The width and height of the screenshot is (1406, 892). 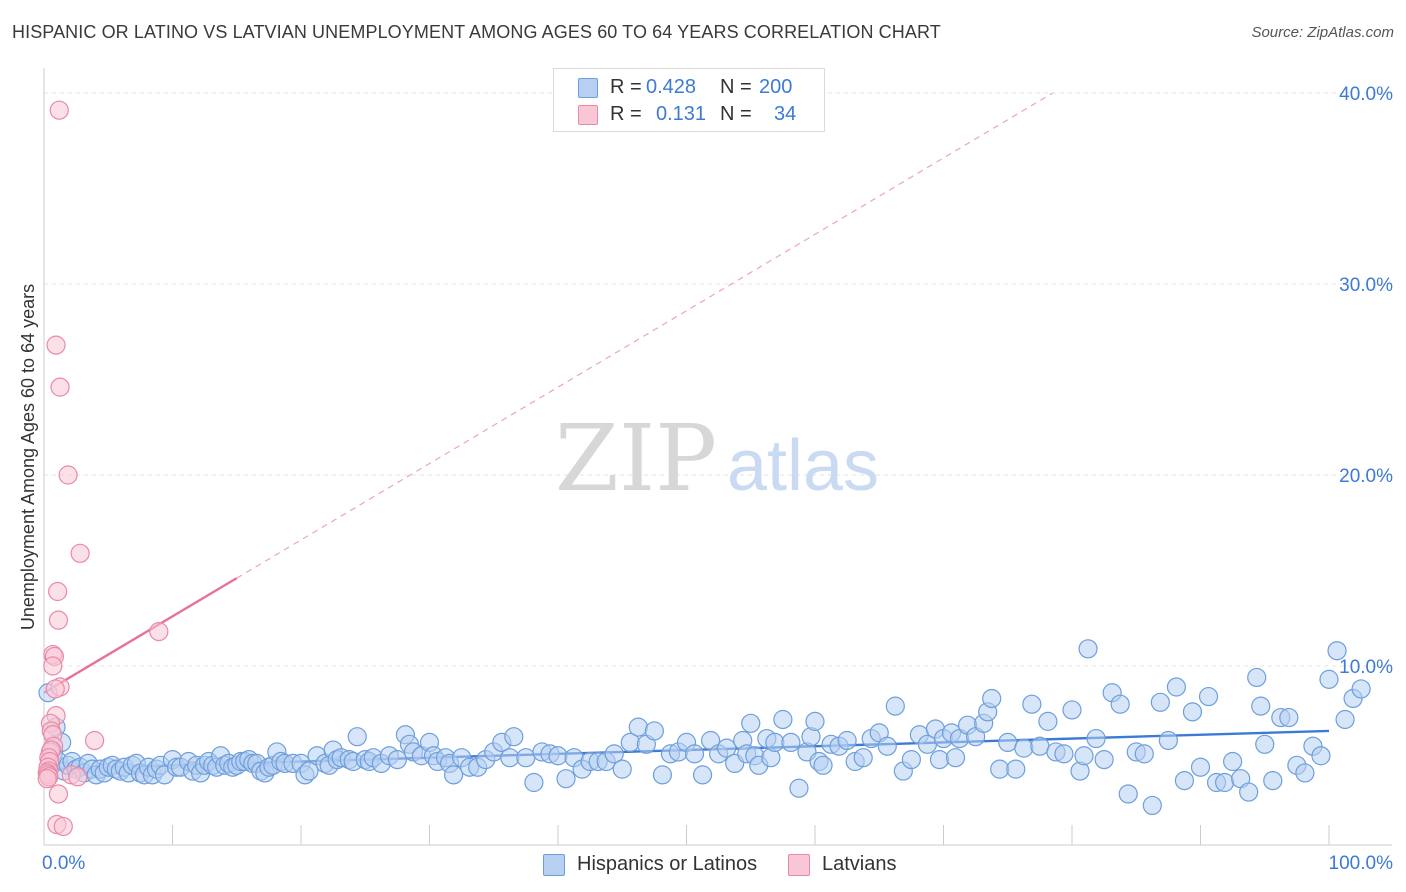 What do you see at coordinates (667, 864) in the screenshot?
I see `bottom-legend-label-hispanics: Hispanics or Latinos` at bounding box center [667, 864].